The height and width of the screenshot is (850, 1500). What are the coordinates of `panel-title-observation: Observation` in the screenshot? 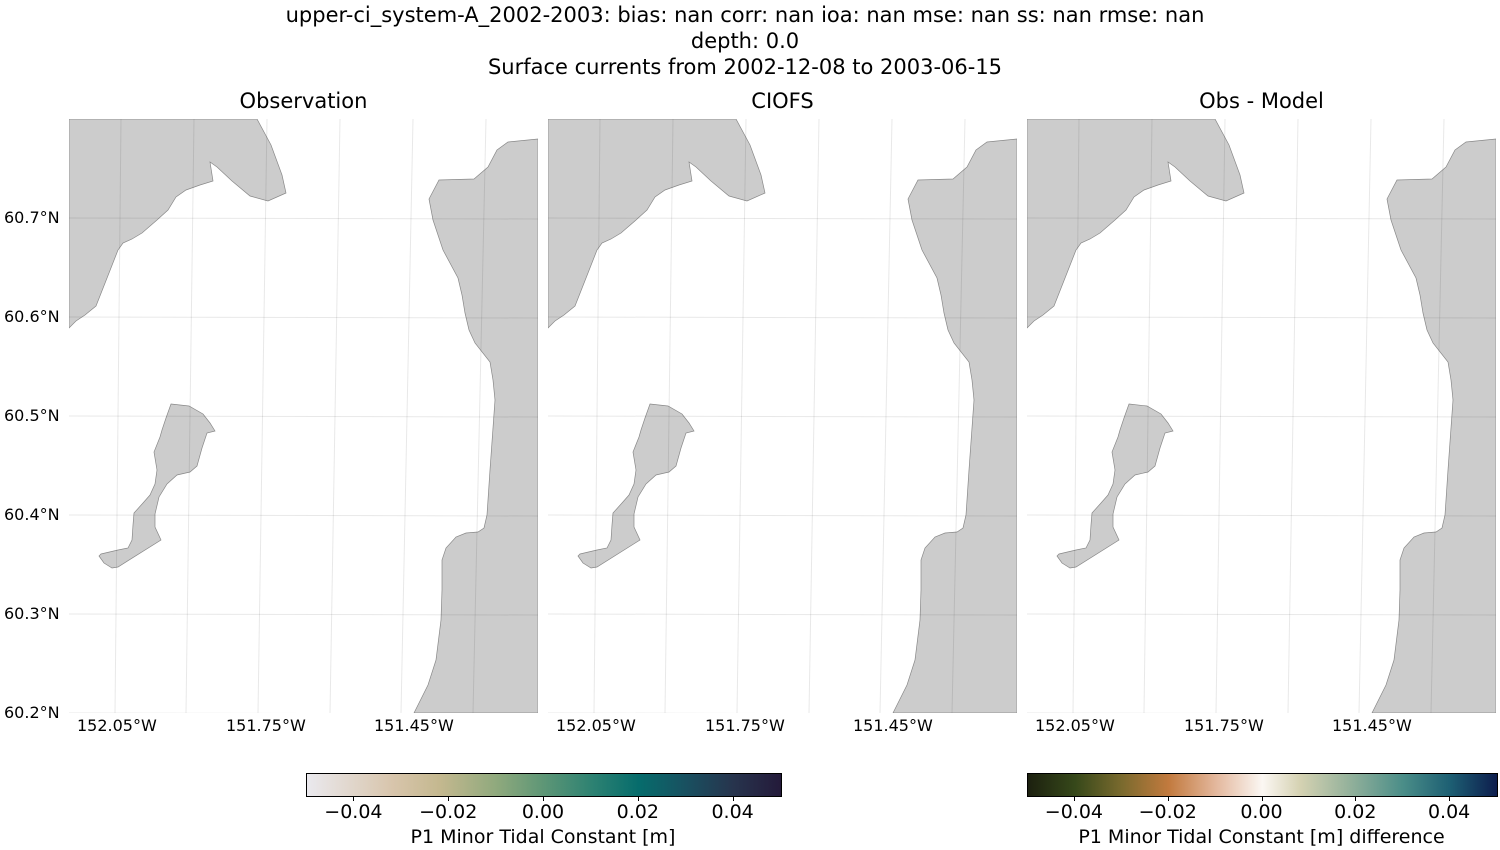 It's located at (303, 101).